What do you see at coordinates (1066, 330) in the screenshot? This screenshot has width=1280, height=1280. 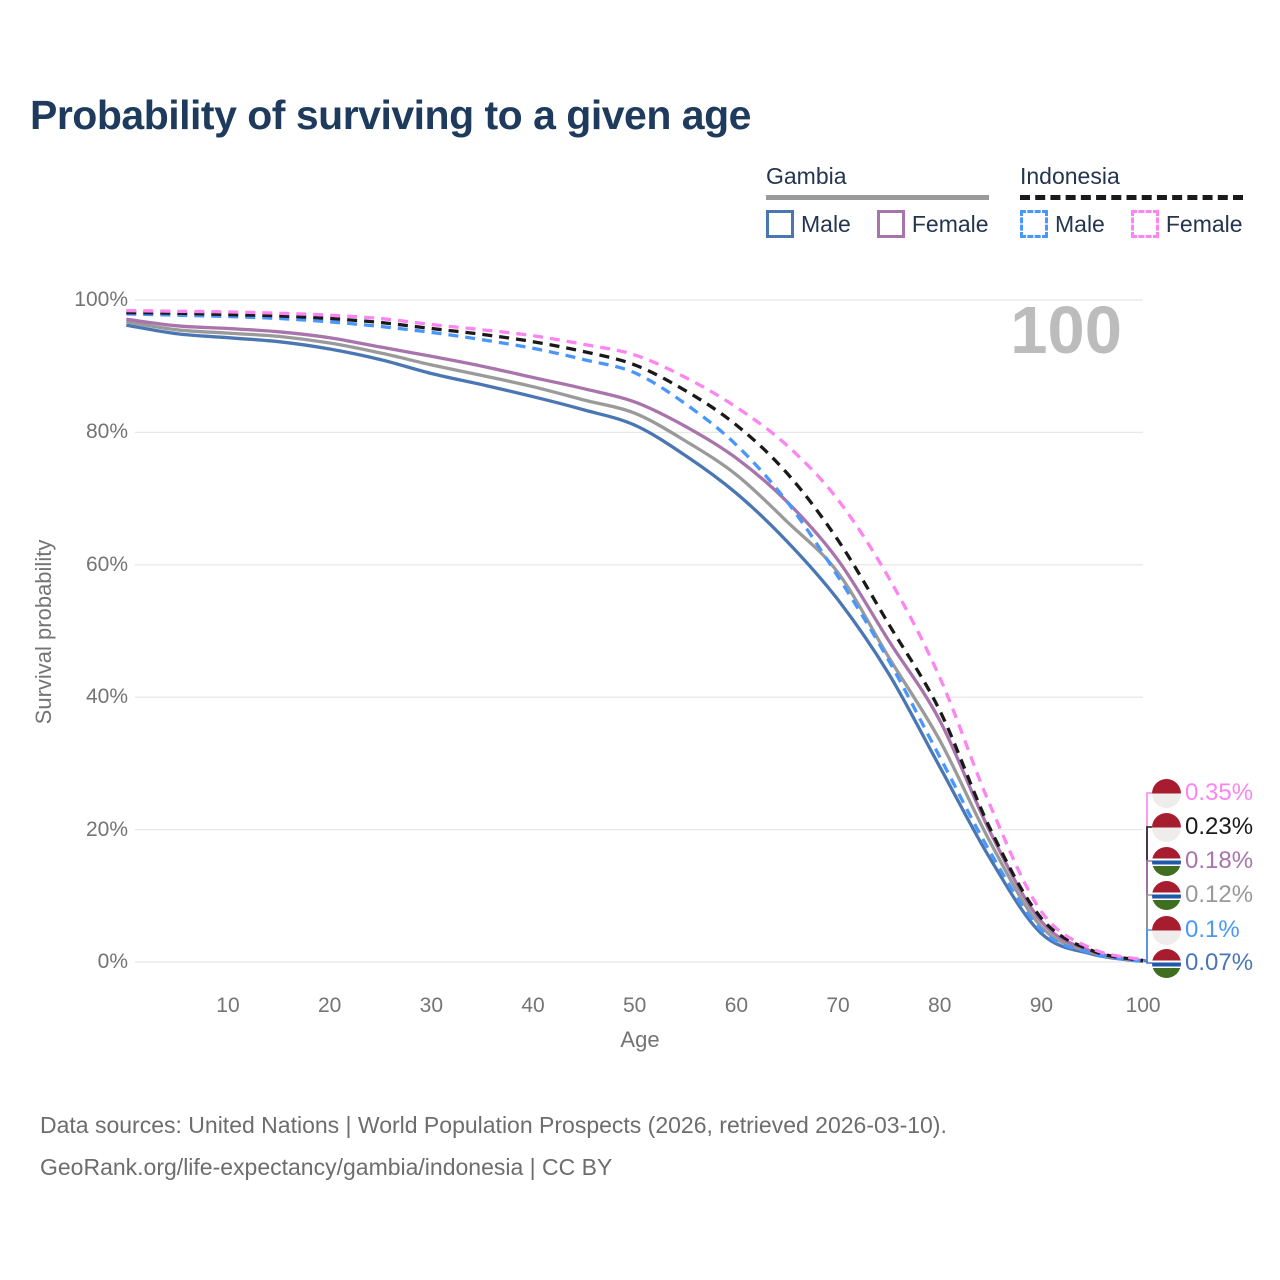 I see `age-watermark: 100` at bounding box center [1066, 330].